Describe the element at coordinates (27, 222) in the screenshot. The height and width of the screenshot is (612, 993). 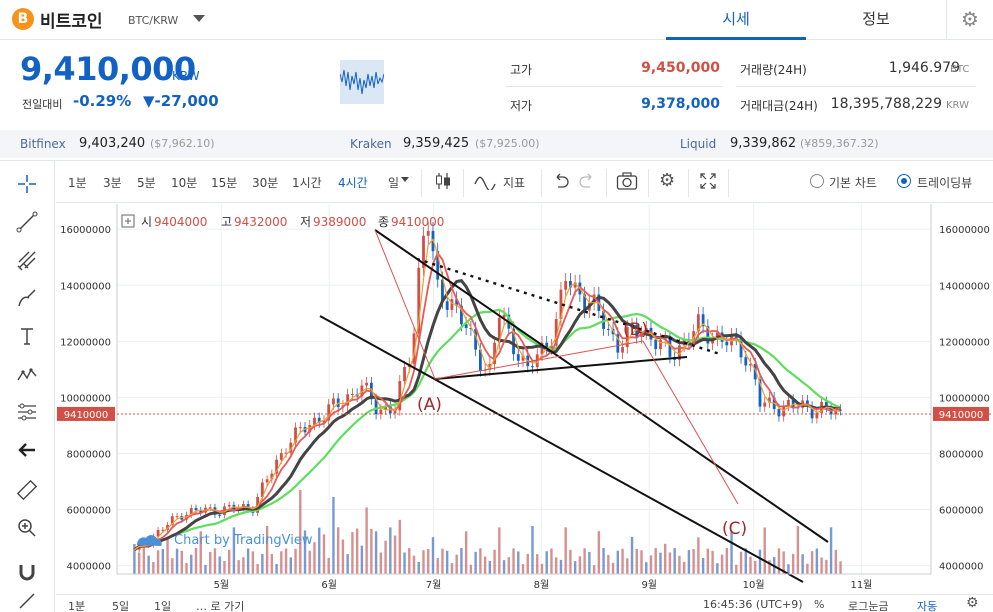
I see `trend-line-icon` at that location.